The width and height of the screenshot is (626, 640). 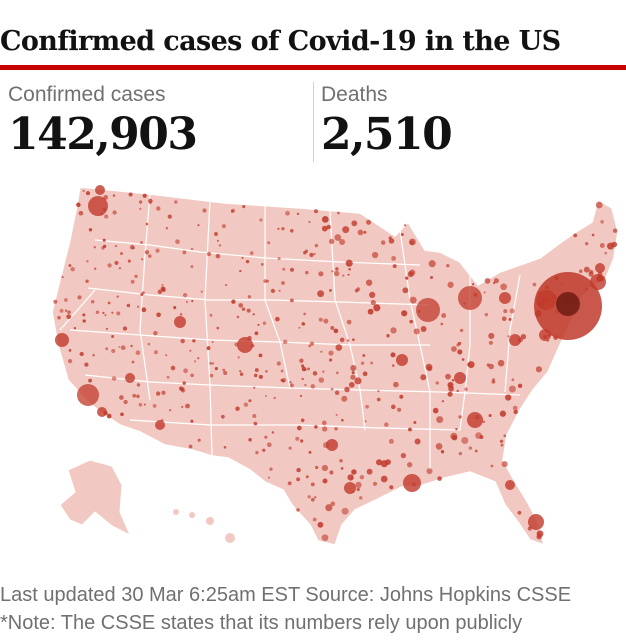 What do you see at coordinates (475, 420) in the screenshot?
I see `bubble-atlanta` at bounding box center [475, 420].